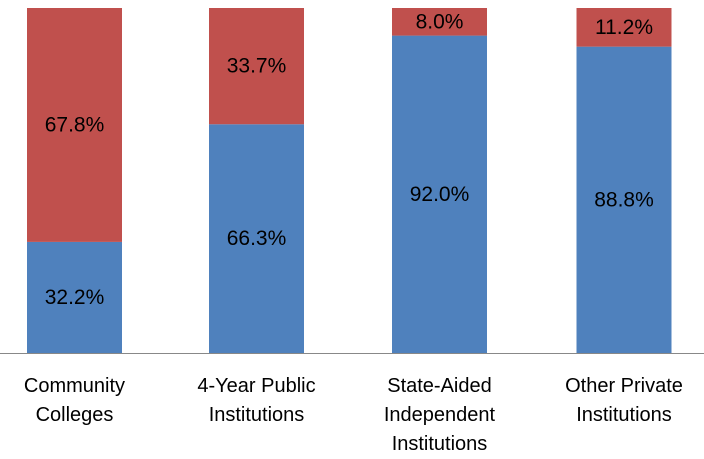  I want to click on data-label: 11.2%, so click(624, 27).